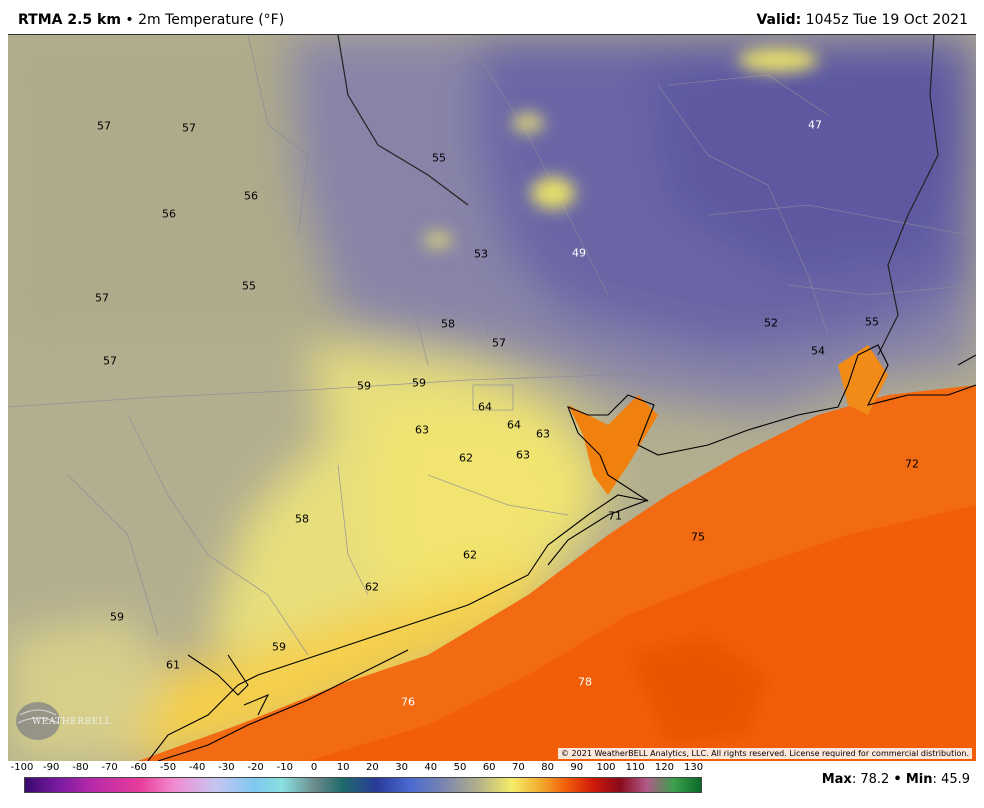  What do you see at coordinates (255, 767) in the screenshot?
I see `colorbar-tick-label: -20` at bounding box center [255, 767].